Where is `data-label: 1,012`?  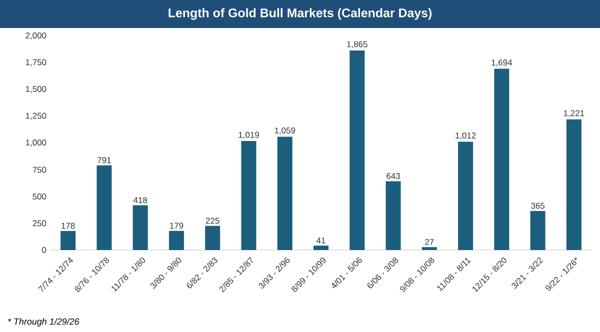 data-label: 1,012 is located at coordinates (466, 136).